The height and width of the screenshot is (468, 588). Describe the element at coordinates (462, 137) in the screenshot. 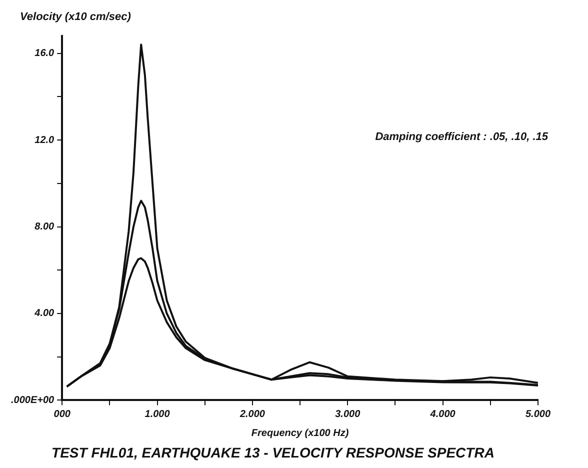

I see `annotation: Damping coefficient : .05, .10, .15` at that location.